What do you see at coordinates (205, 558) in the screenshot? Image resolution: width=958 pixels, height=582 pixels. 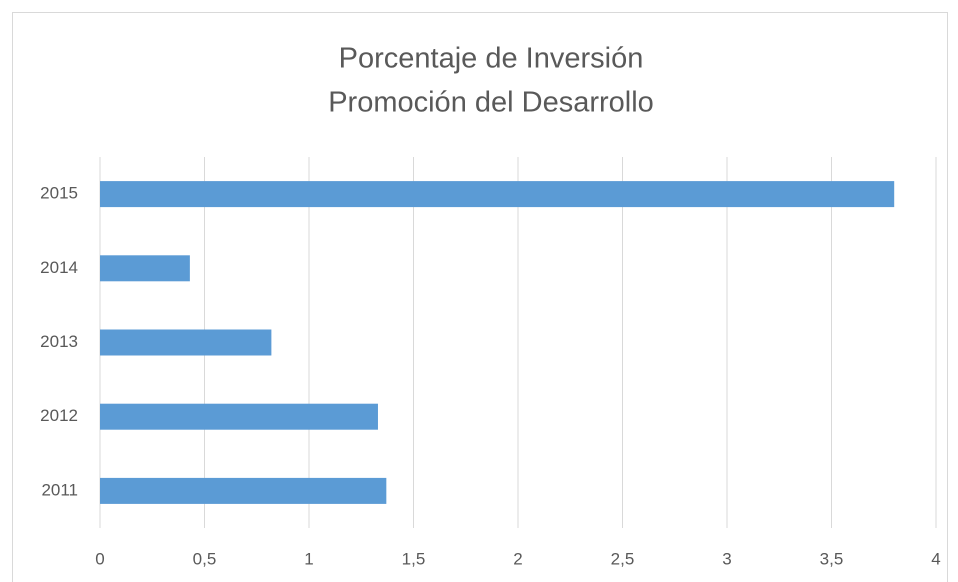 I see `x-tick-label: 0,5` at bounding box center [205, 558].